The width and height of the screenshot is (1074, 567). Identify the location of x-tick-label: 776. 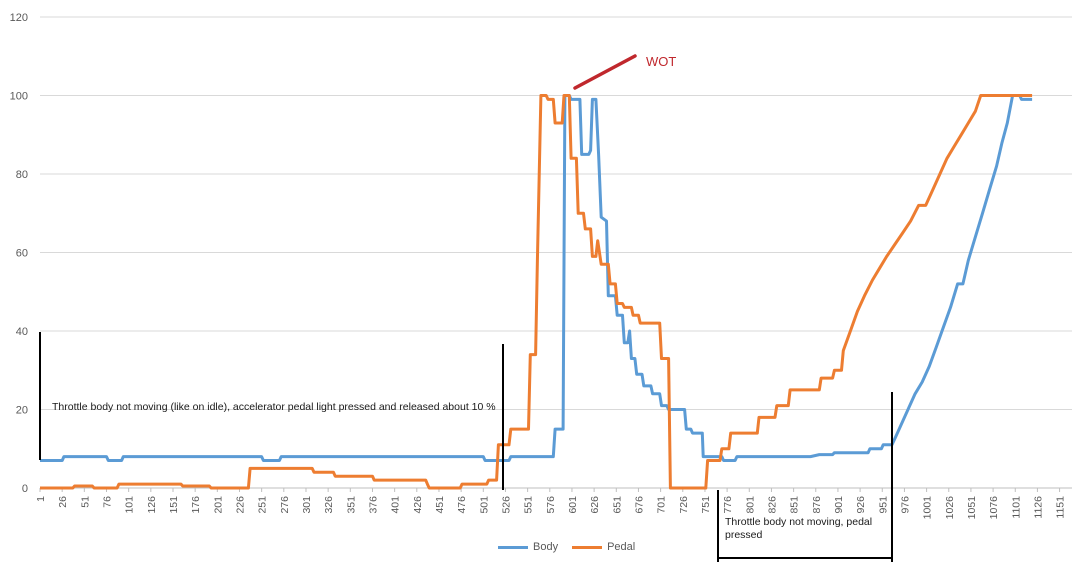
(728, 505).